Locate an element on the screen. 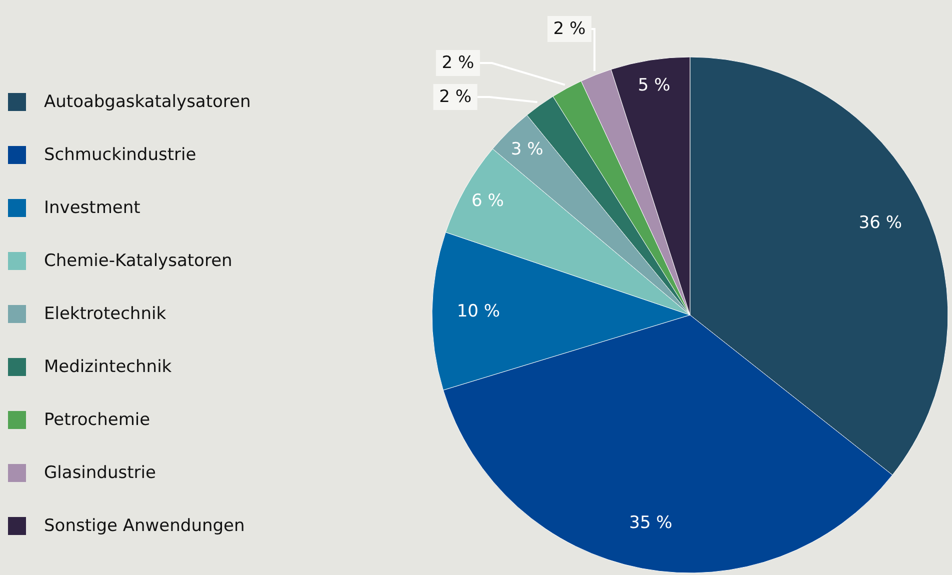  legend-label: Sonstige Anwendungen is located at coordinates (144, 526).